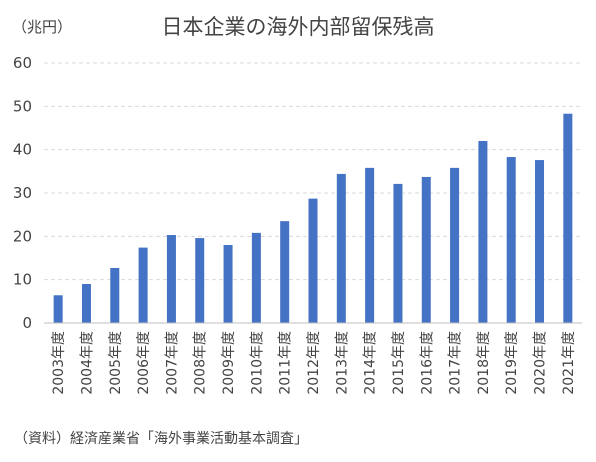  Describe the element at coordinates (455, 245) in the screenshot. I see `bar-2017年度` at that location.